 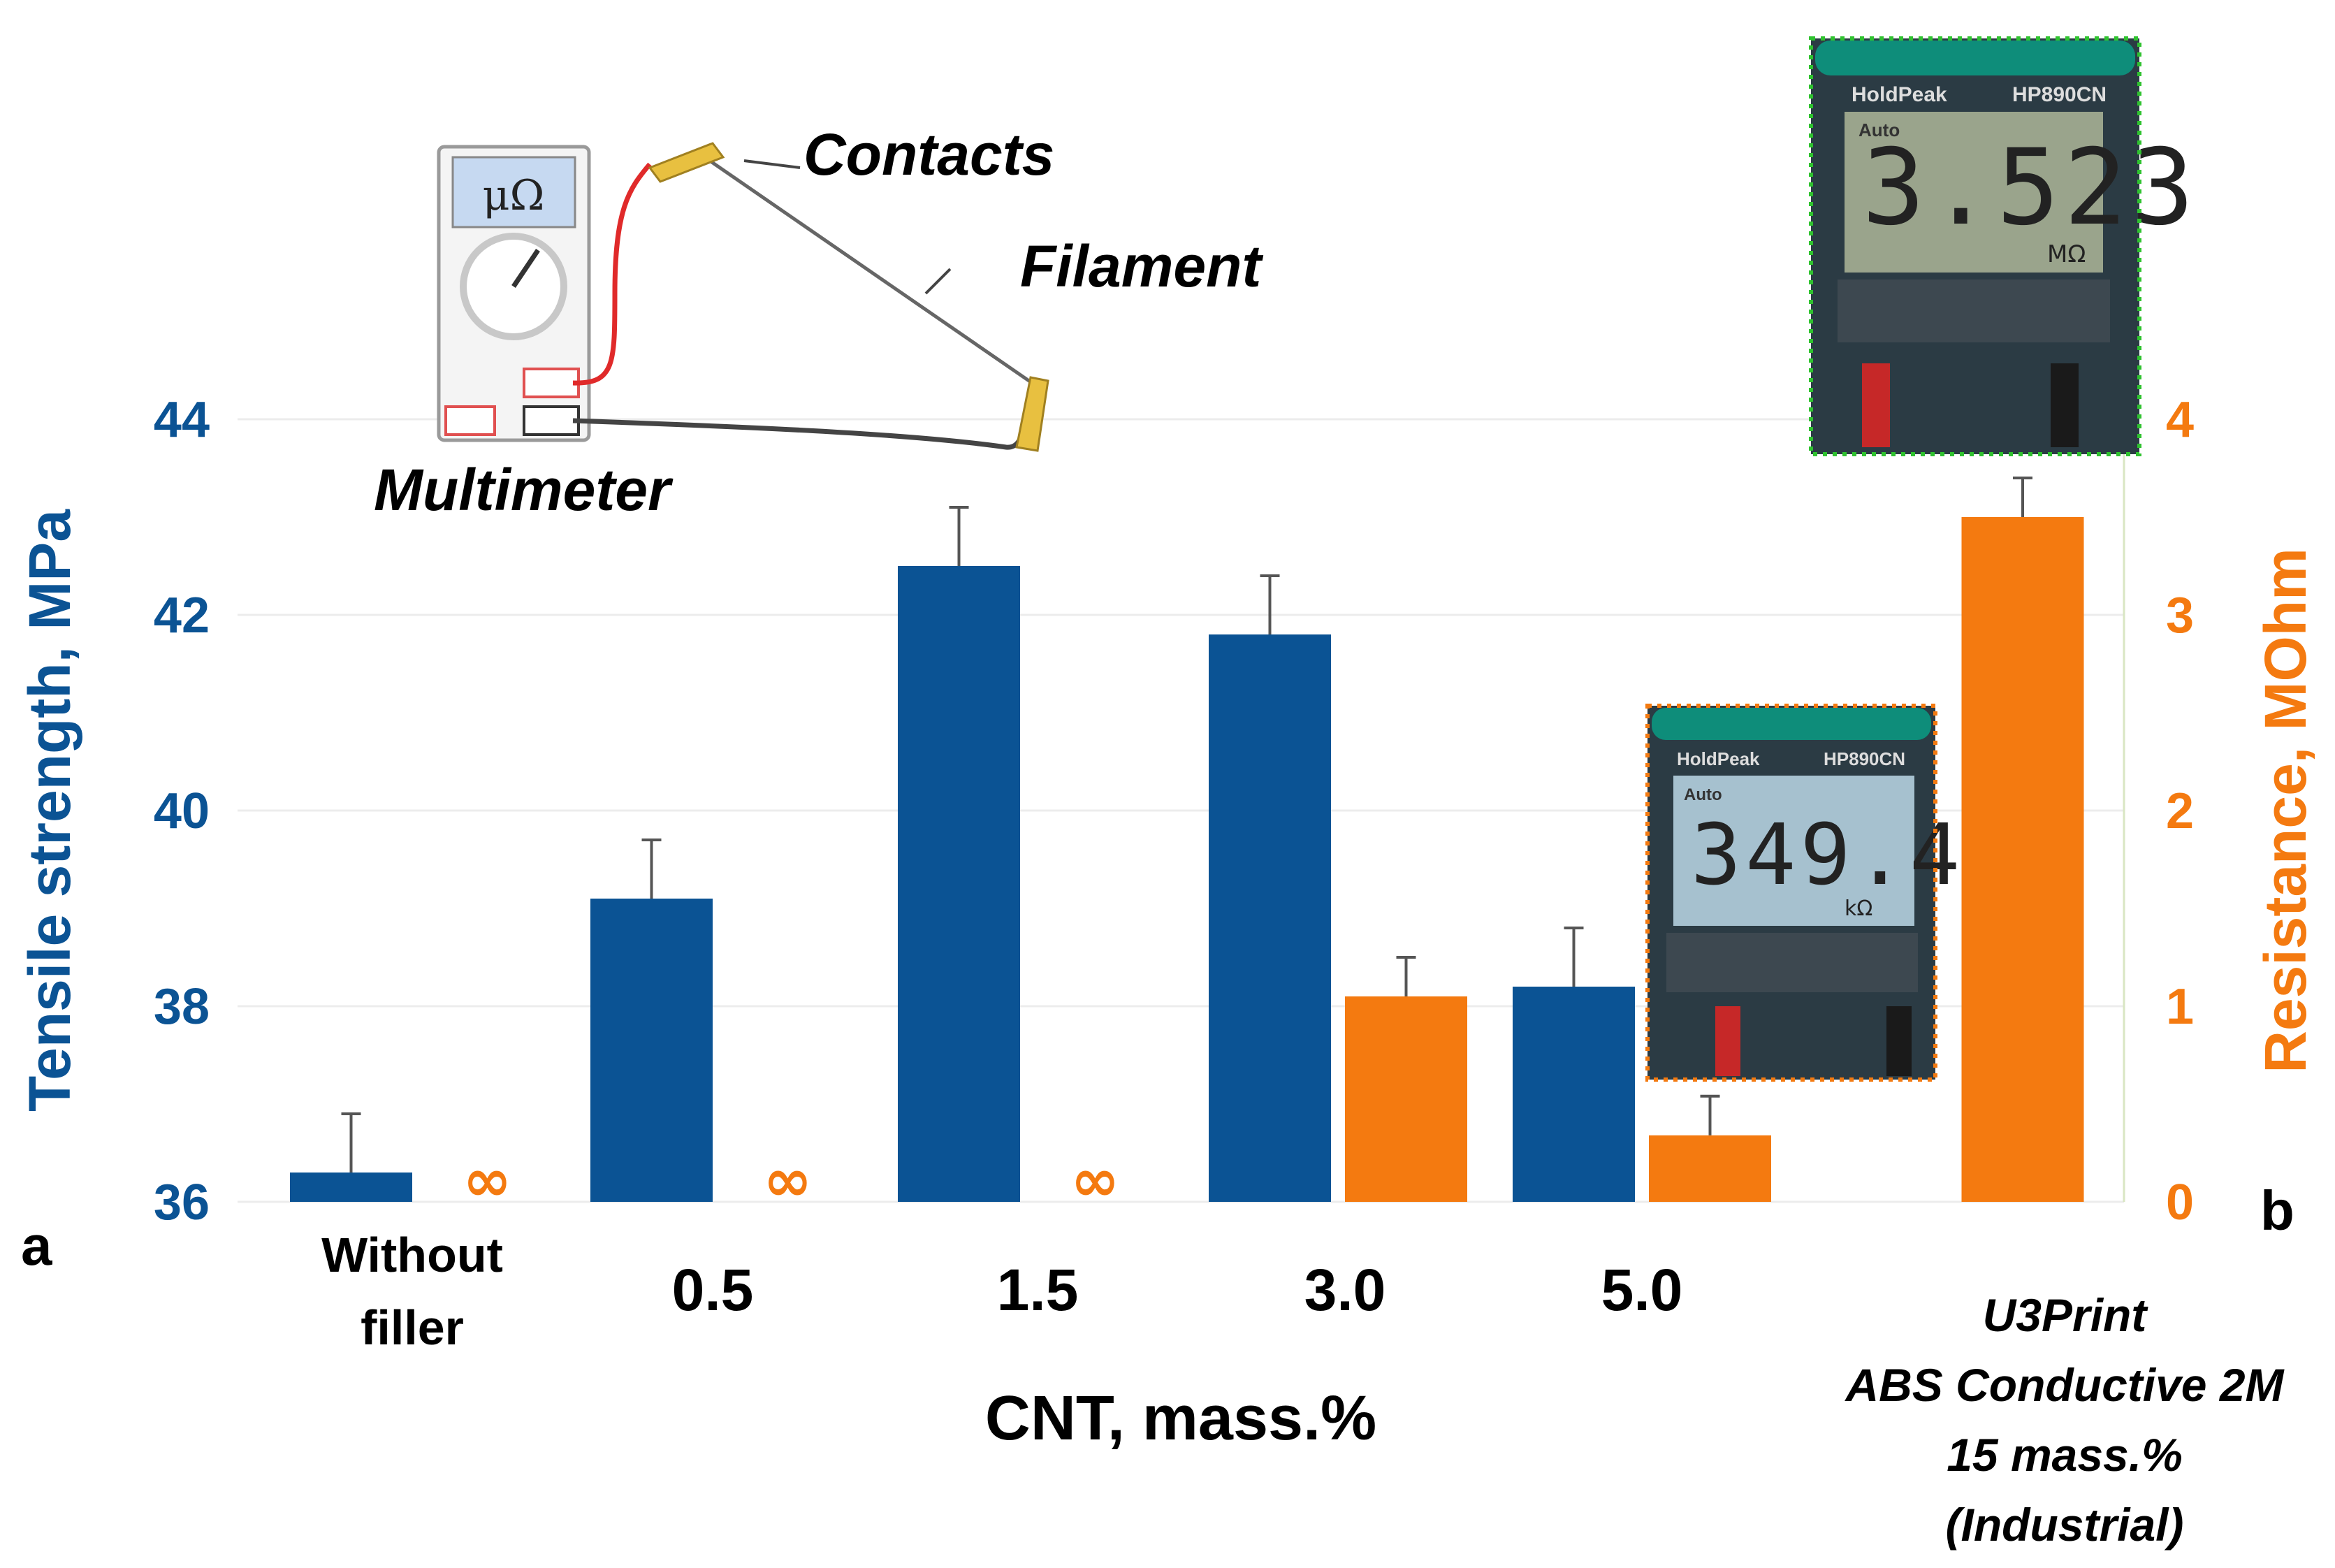 I want to click on panel-label-b: b, so click(x=2277, y=1210).